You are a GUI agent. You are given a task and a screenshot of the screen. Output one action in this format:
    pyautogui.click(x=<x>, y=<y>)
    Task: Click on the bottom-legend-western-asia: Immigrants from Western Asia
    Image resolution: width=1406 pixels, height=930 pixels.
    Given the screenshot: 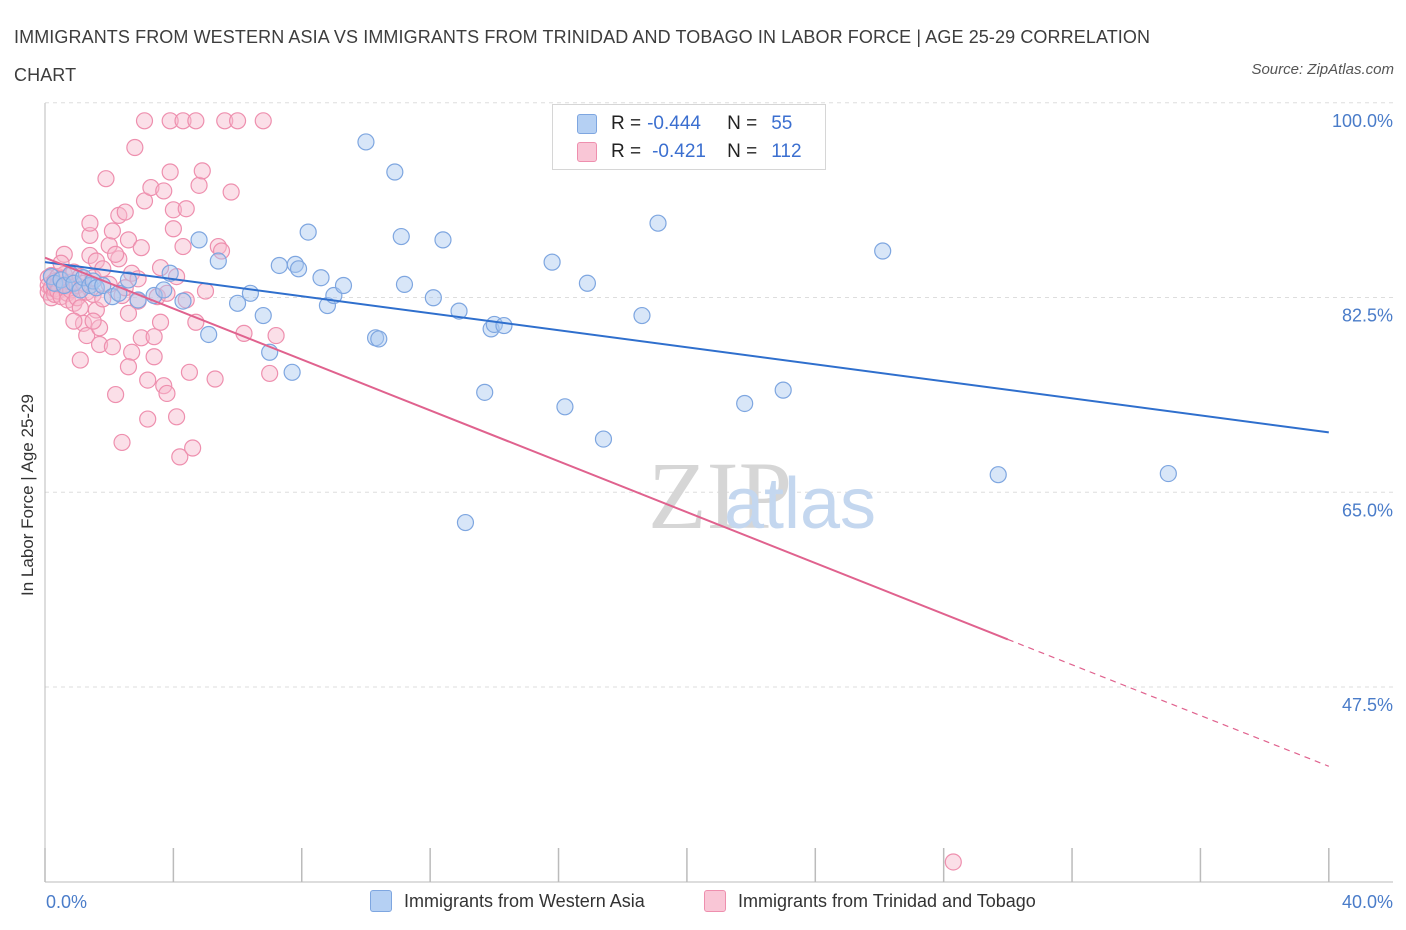 What is the action you would take?
    pyautogui.click(x=507, y=901)
    